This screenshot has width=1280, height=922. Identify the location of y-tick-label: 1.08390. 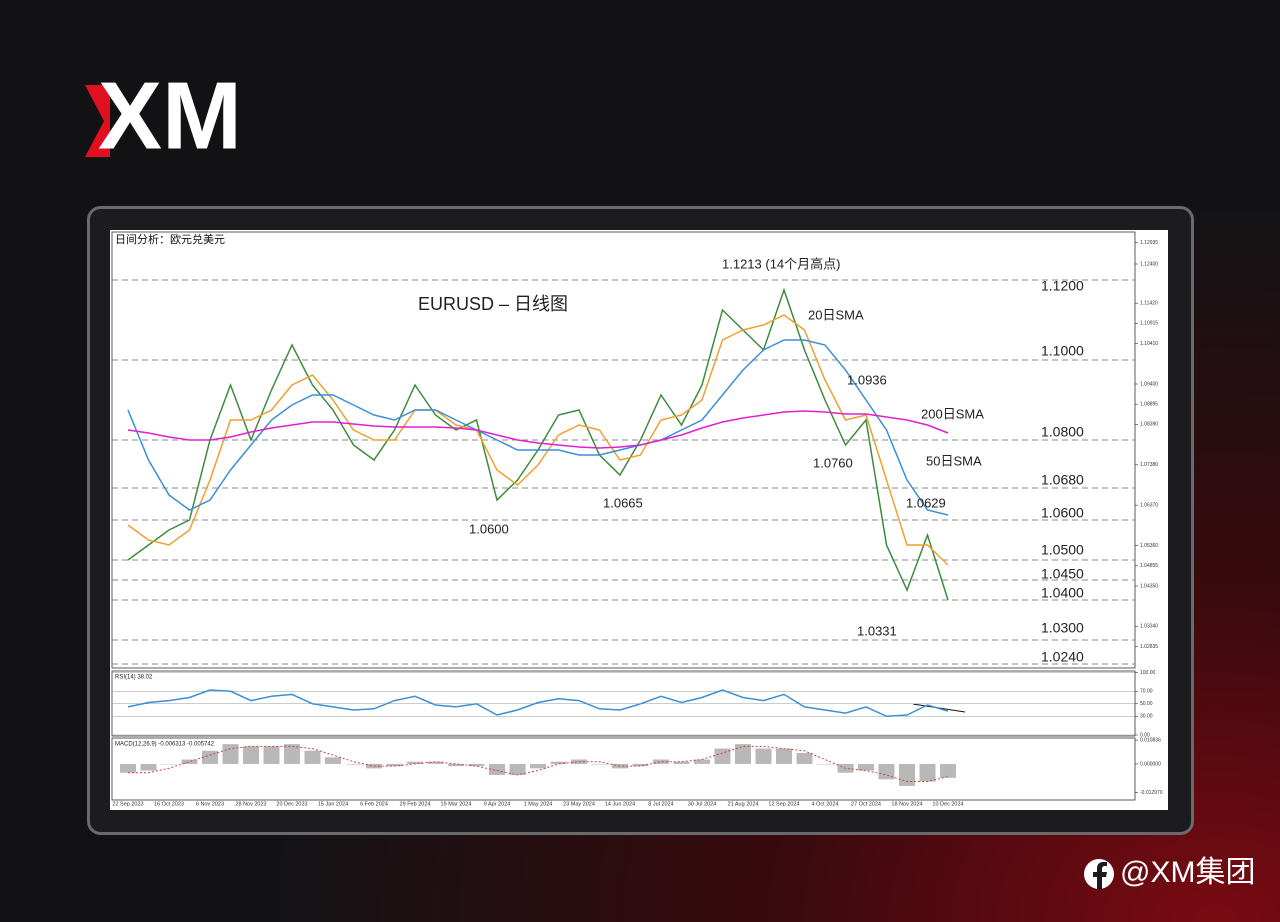
(1149, 425).